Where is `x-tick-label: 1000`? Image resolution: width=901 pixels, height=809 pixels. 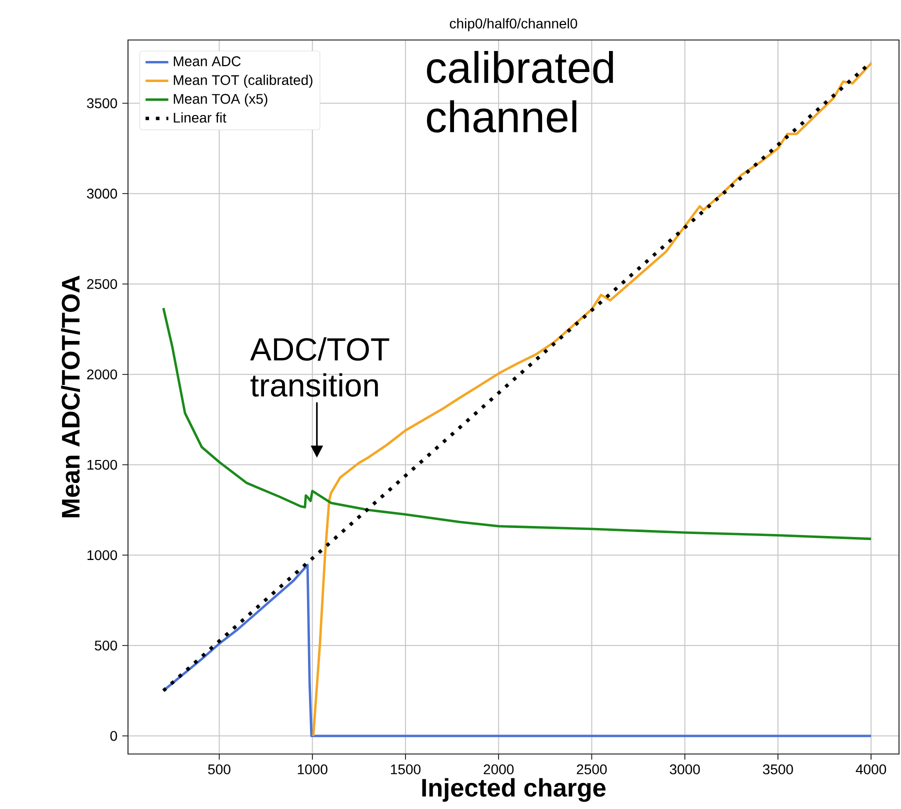
x-tick-label: 1000 is located at coordinates (313, 769).